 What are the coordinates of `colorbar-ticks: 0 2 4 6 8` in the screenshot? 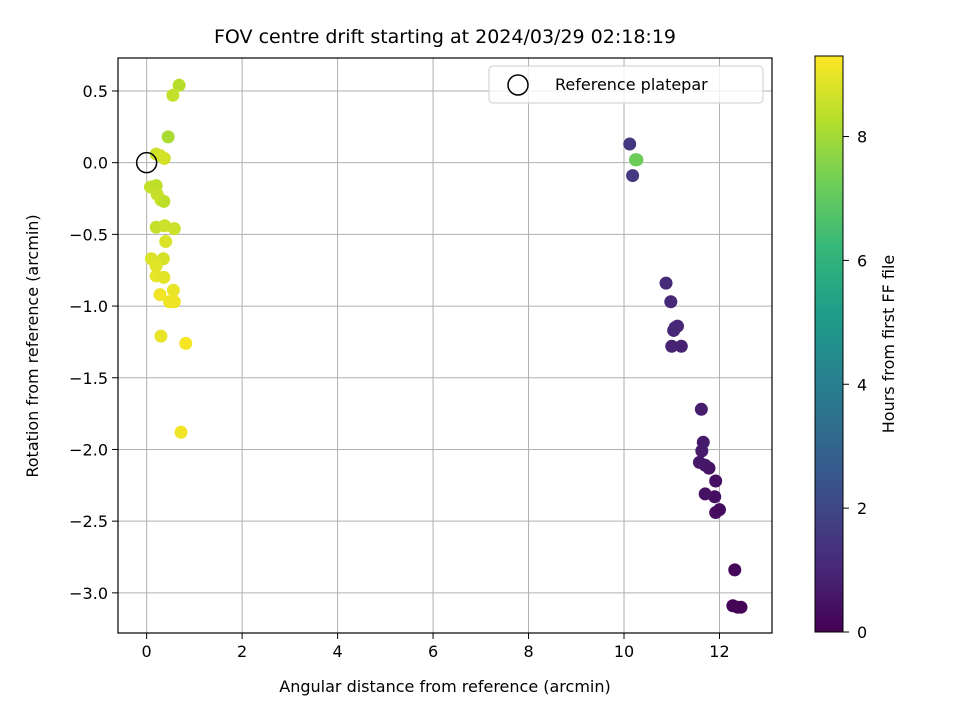 It's located at (855, 385).